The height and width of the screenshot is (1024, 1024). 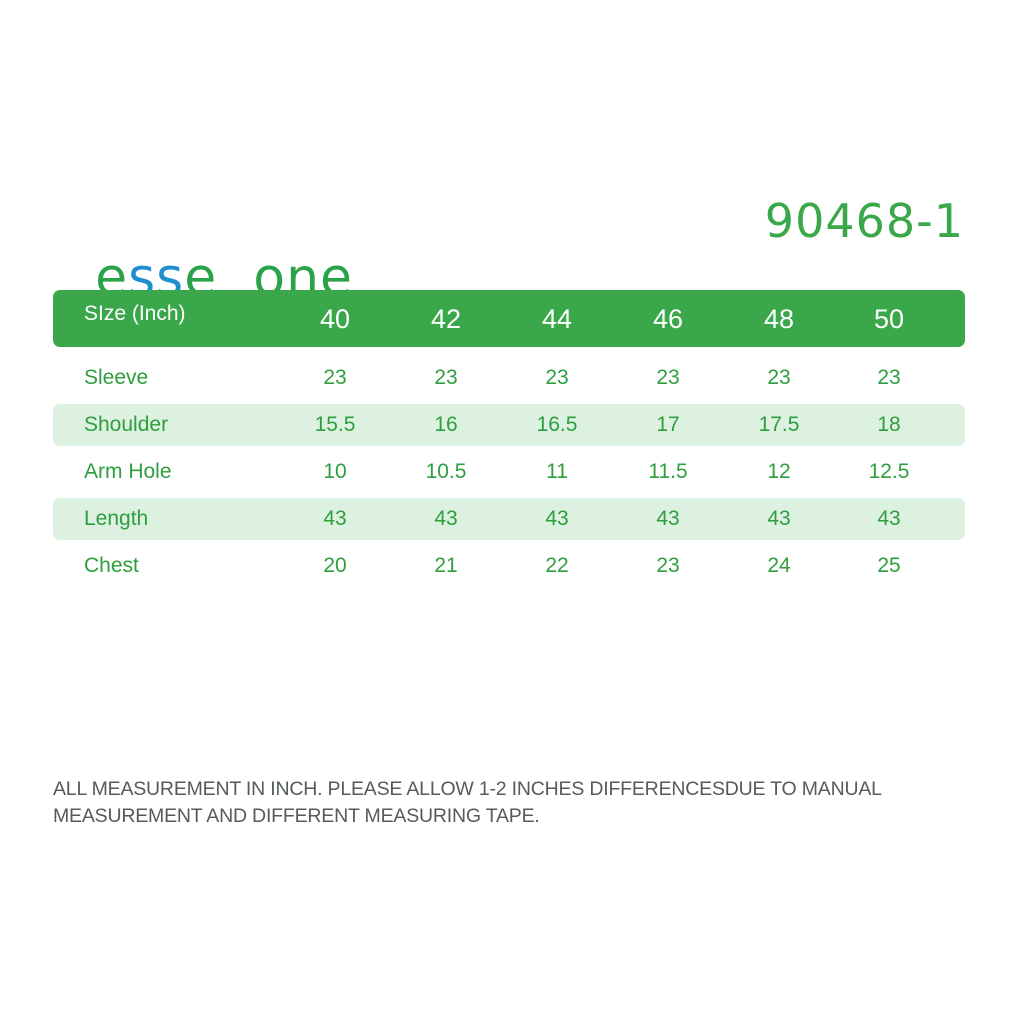 I want to click on header-size: 46, so click(x=668, y=319).